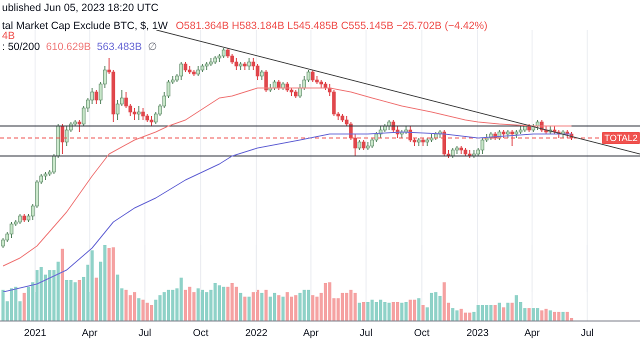  What do you see at coordinates (35, 334) in the screenshot?
I see `x-tick-label: 2021` at bounding box center [35, 334].